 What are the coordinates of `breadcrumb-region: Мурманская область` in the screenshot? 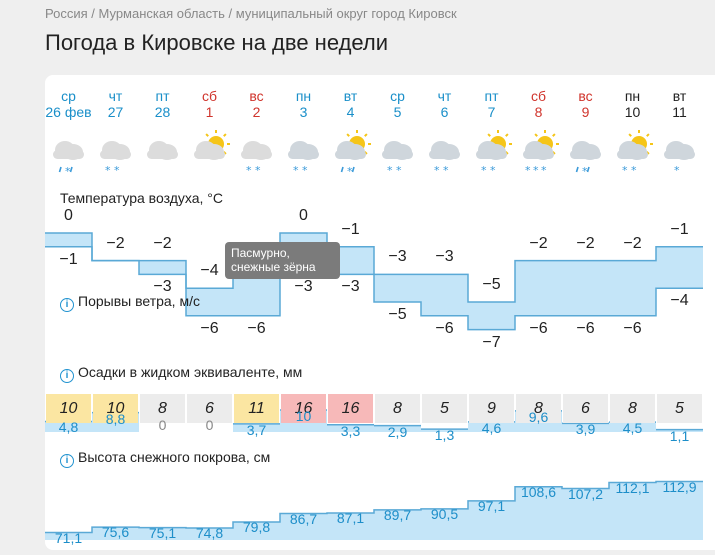 It's located at (161, 13).